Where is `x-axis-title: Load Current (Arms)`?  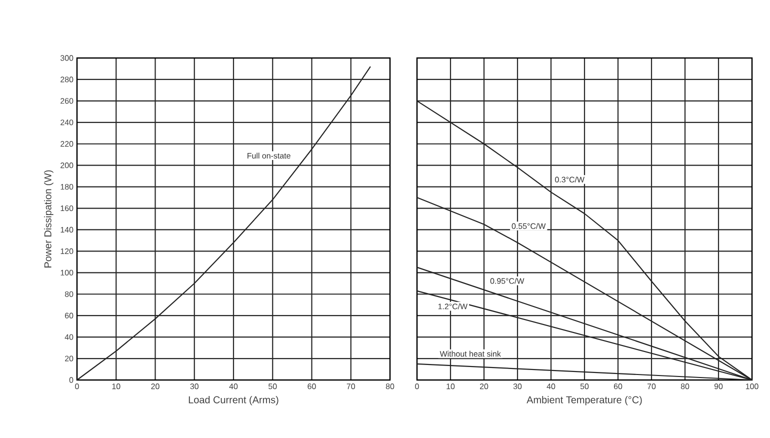 x-axis-title: Load Current (Arms) is located at coordinates (233, 401).